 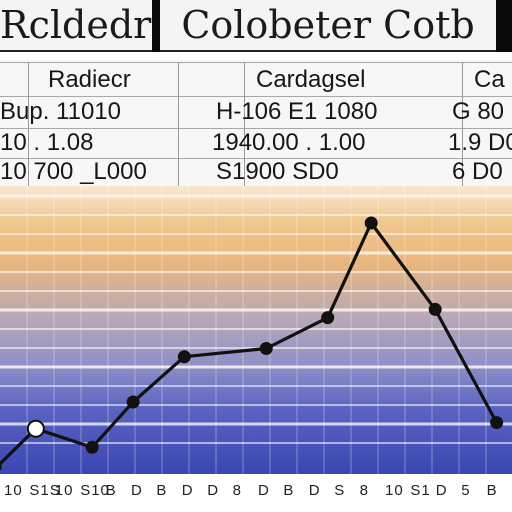 I want to click on cell-r2-c3: 1.9 D0, so click(x=480, y=142).